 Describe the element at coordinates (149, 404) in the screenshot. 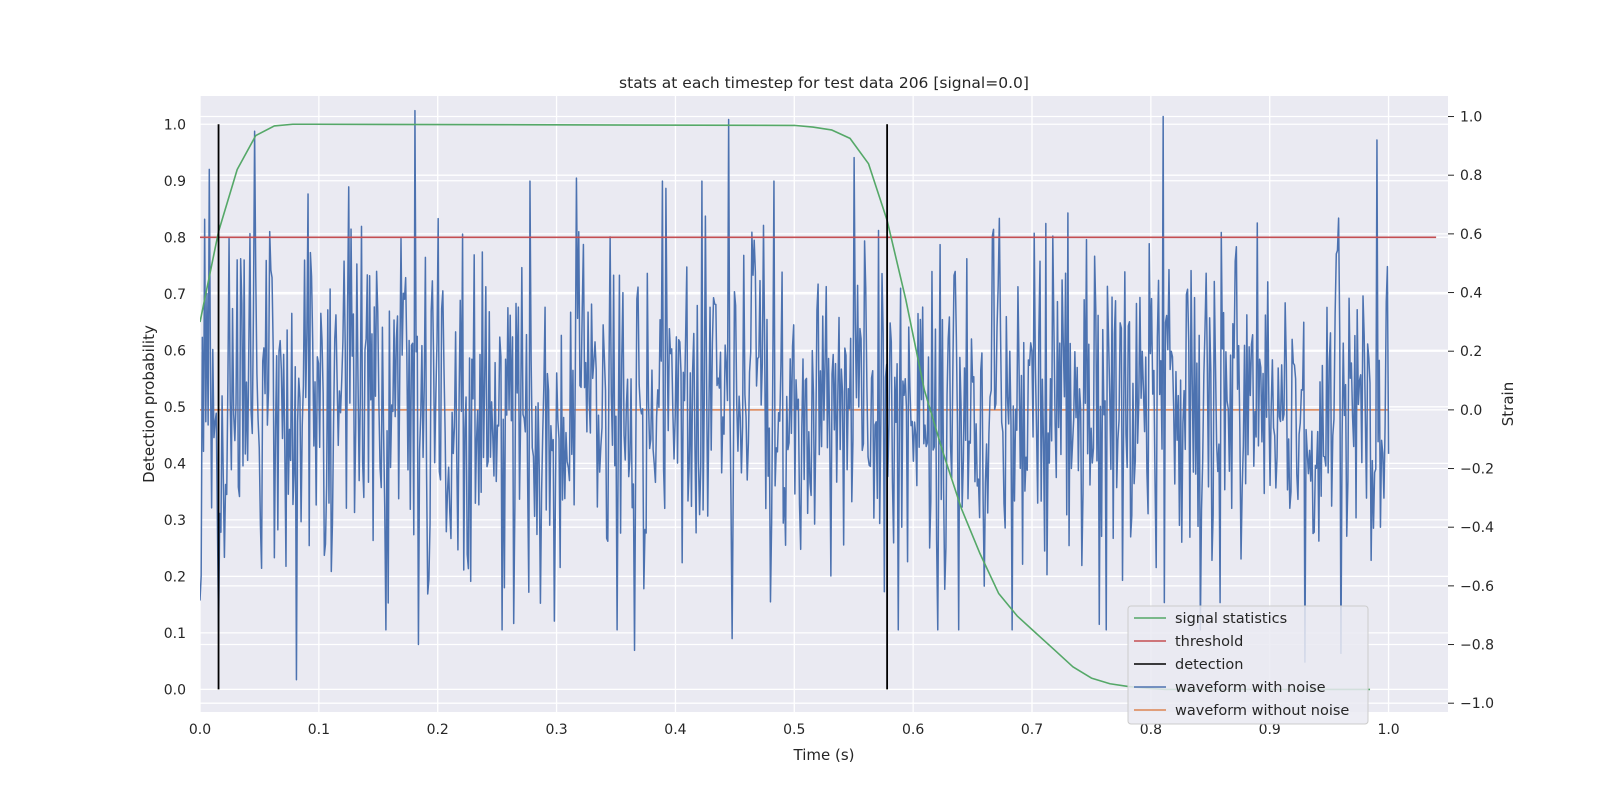

I see `y-axis-label: Detection probability` at that location.